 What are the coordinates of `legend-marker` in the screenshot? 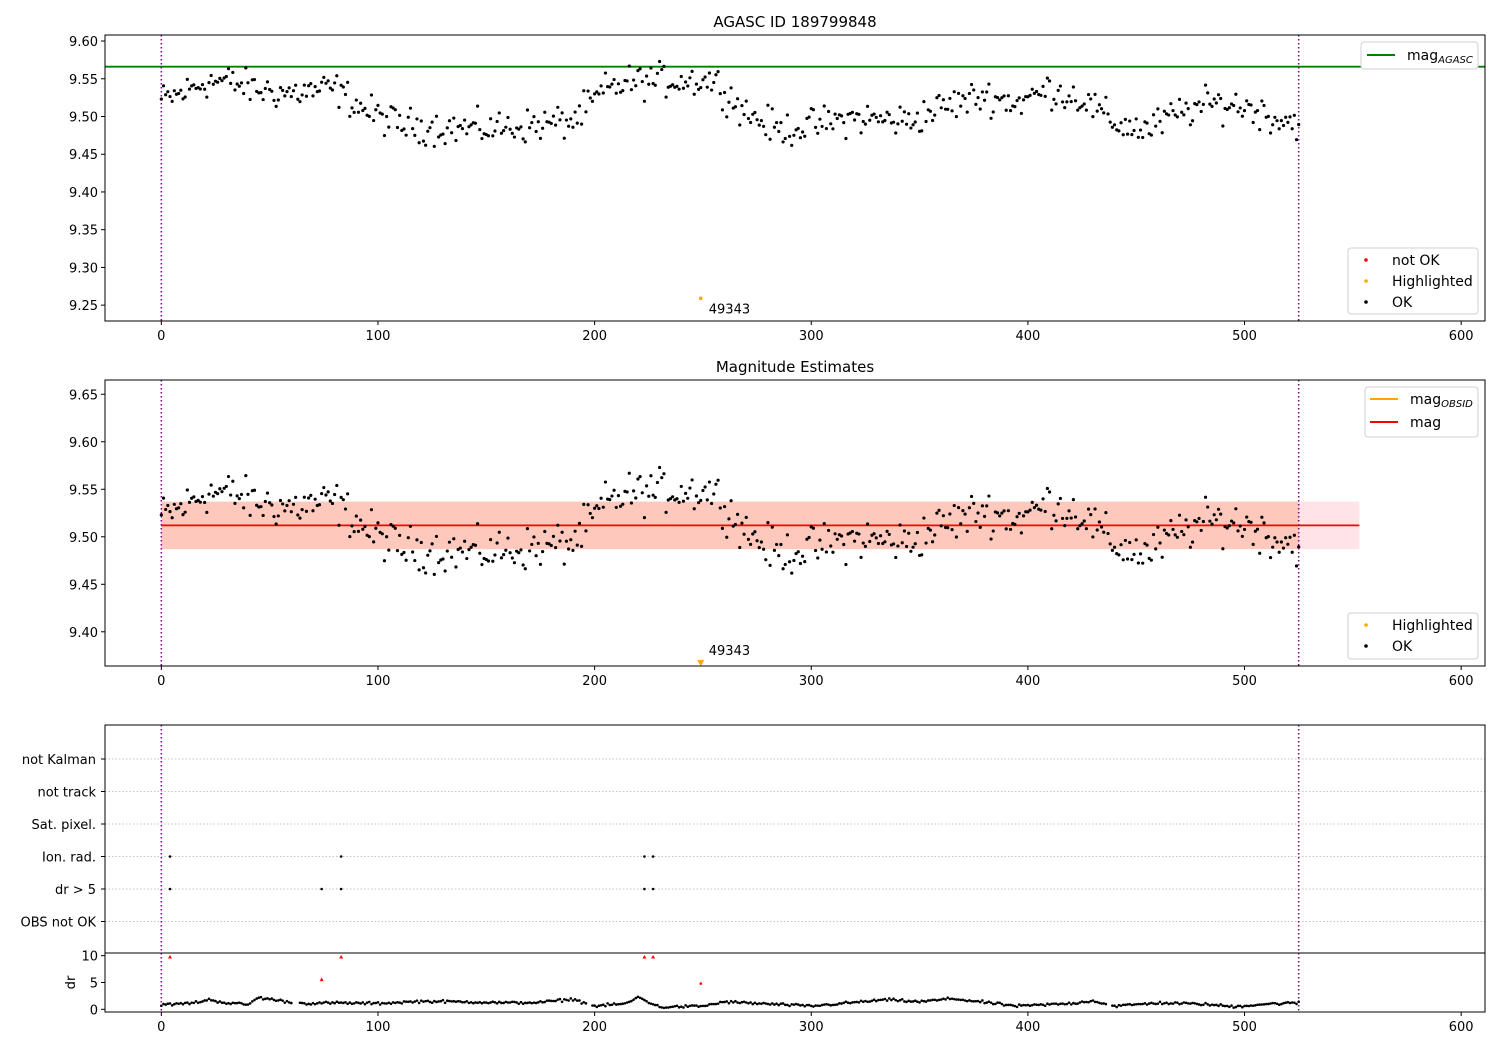 It's located at (1366, 260).